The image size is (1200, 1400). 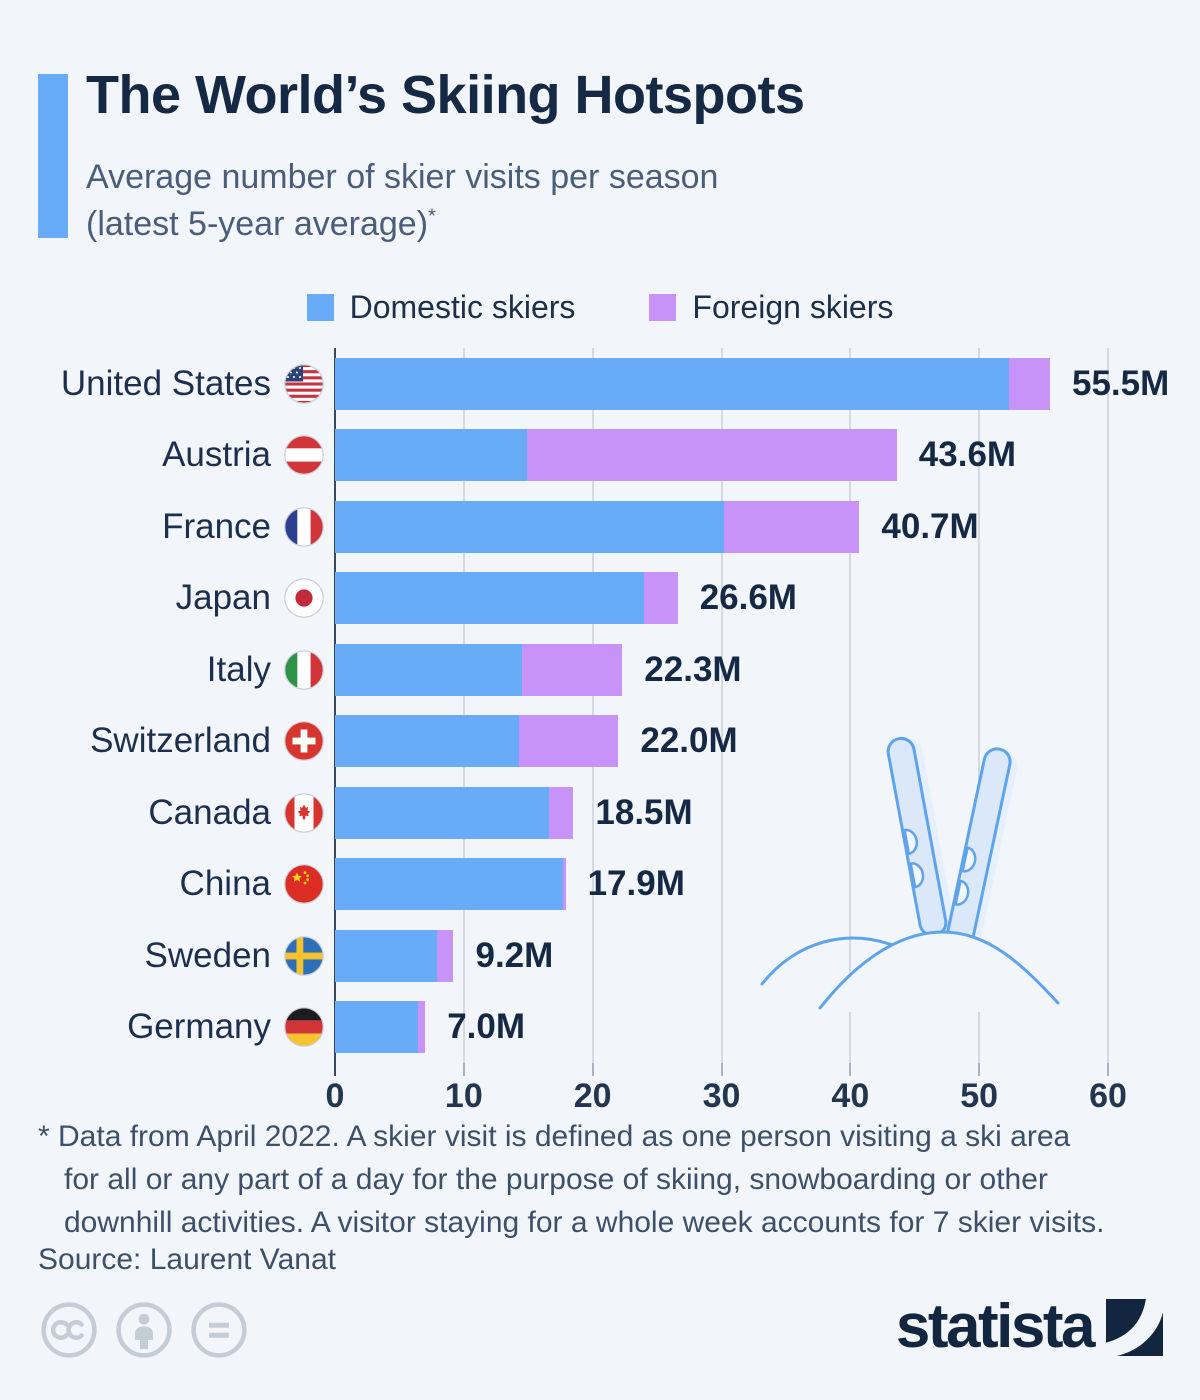 What do you see at coordinates (939, 972) in the screenshot?
I see `snow-mound-fill` at bounding box center [939, 972].